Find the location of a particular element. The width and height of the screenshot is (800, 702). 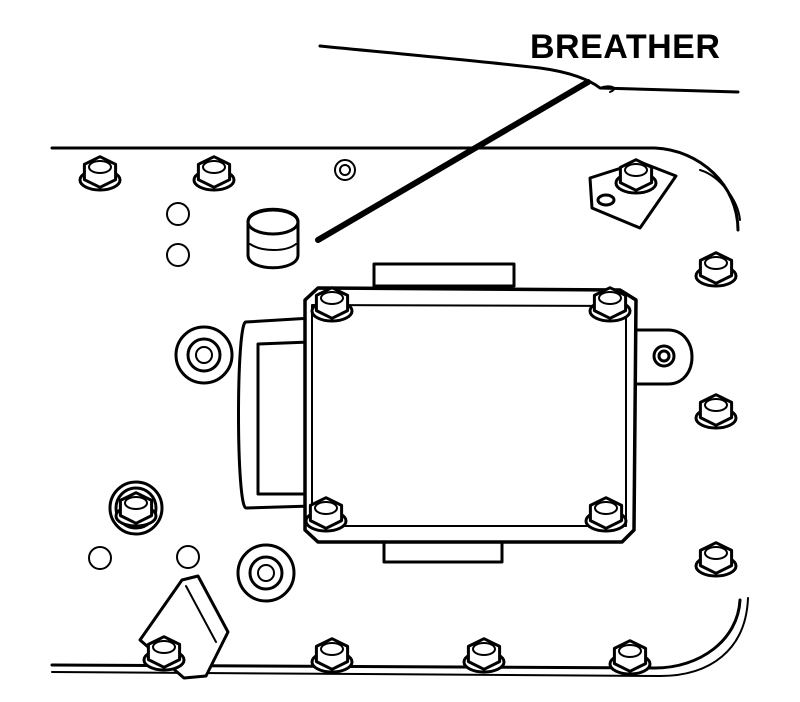

breather-leader-line is located at coordinates (453, 161).